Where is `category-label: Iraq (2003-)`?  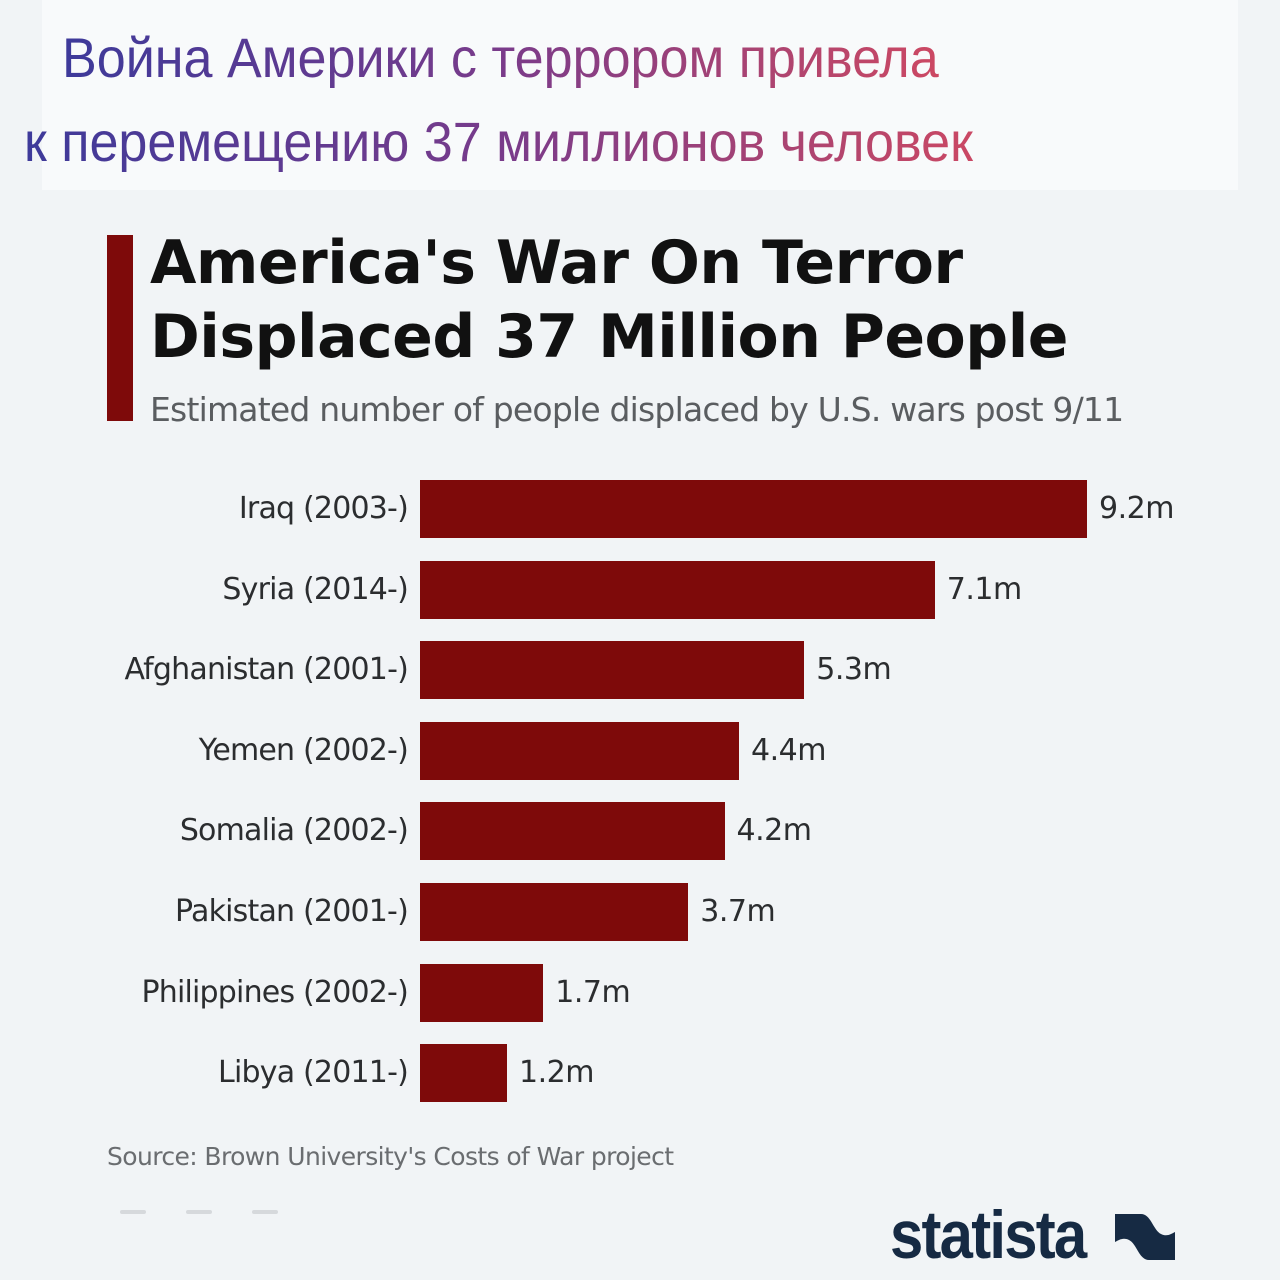 category-label: Iraq (2003-) is located at coordinates (323, 508).